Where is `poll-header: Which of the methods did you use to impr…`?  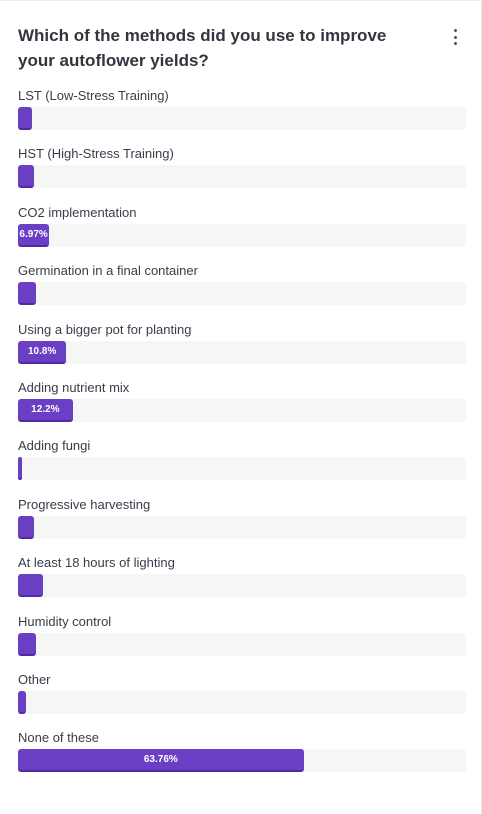 poll-header: Which of the methods did you use to impr… is located at coordinates (241, 48).